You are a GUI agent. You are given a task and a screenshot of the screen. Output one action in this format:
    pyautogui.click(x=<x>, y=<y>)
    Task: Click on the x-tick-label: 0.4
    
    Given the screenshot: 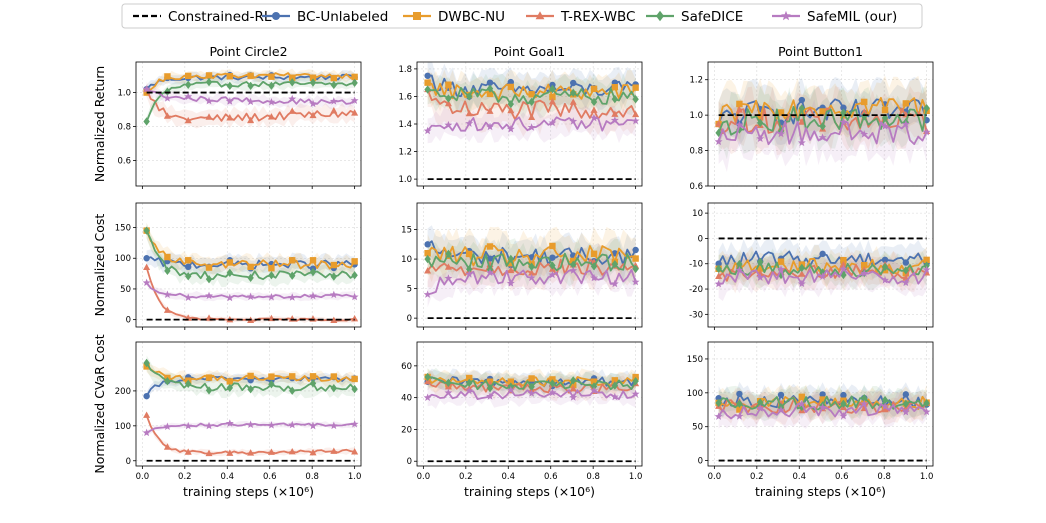 What is the action you would take?
    pyautogui.click(x=509, y=477)
    